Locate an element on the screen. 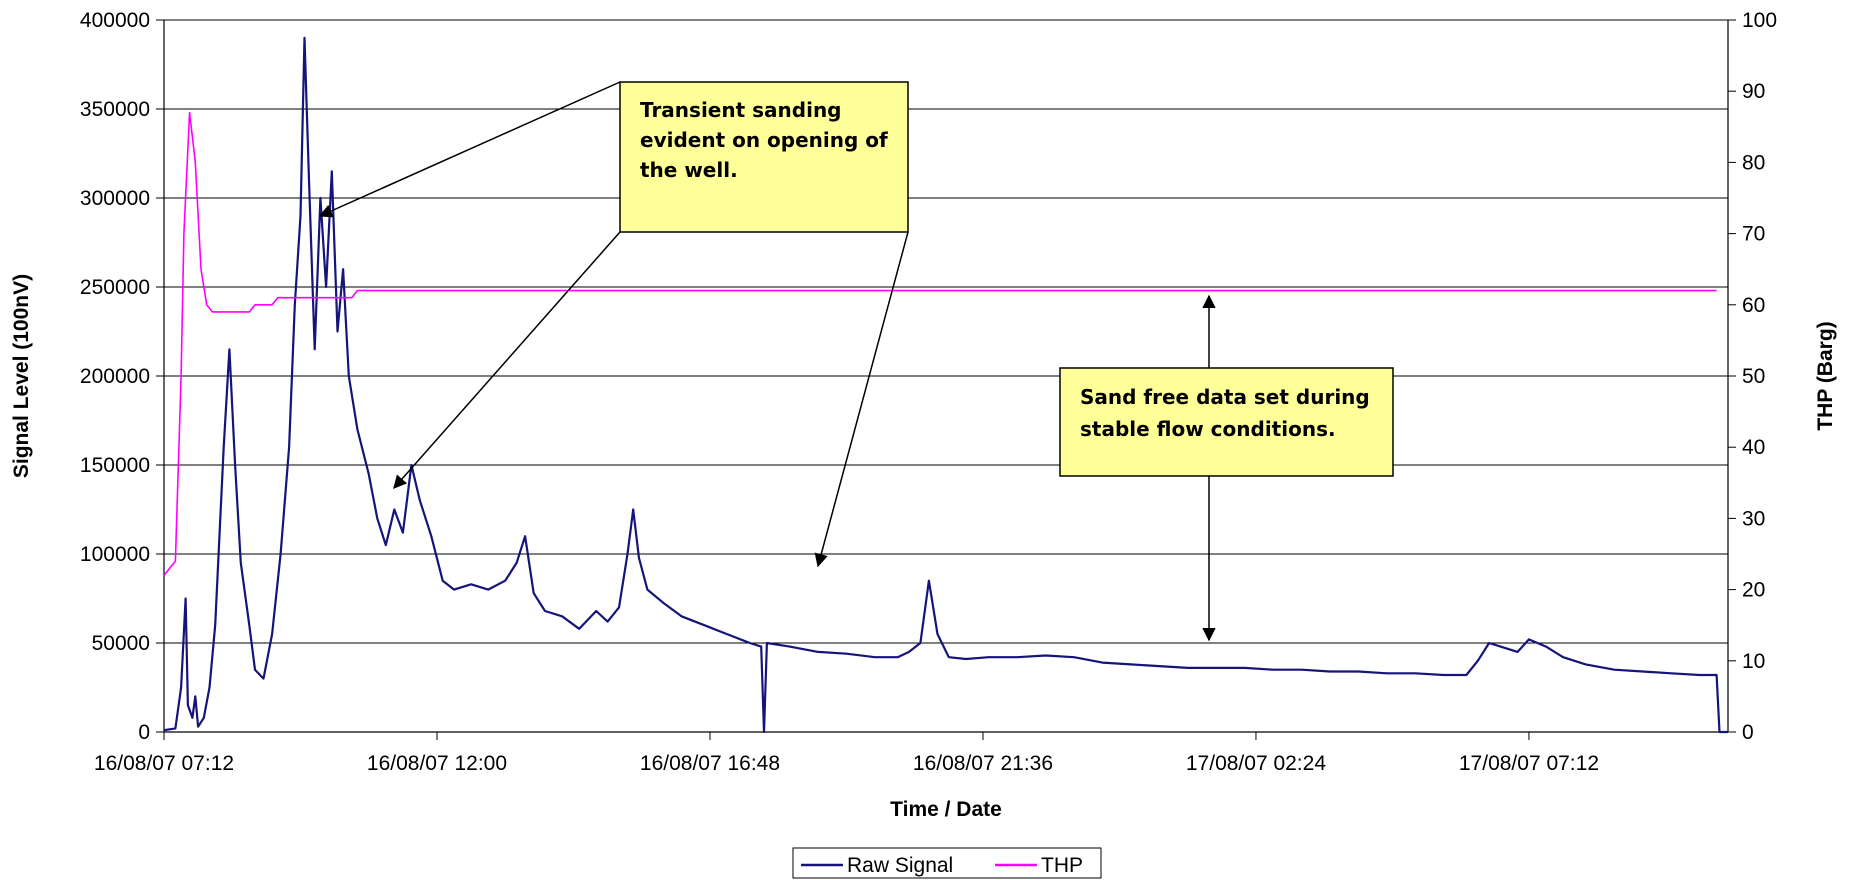 This screenshot has width=1850, height=880. left-tick-label: 150000 is located at coordinates (115, 465).